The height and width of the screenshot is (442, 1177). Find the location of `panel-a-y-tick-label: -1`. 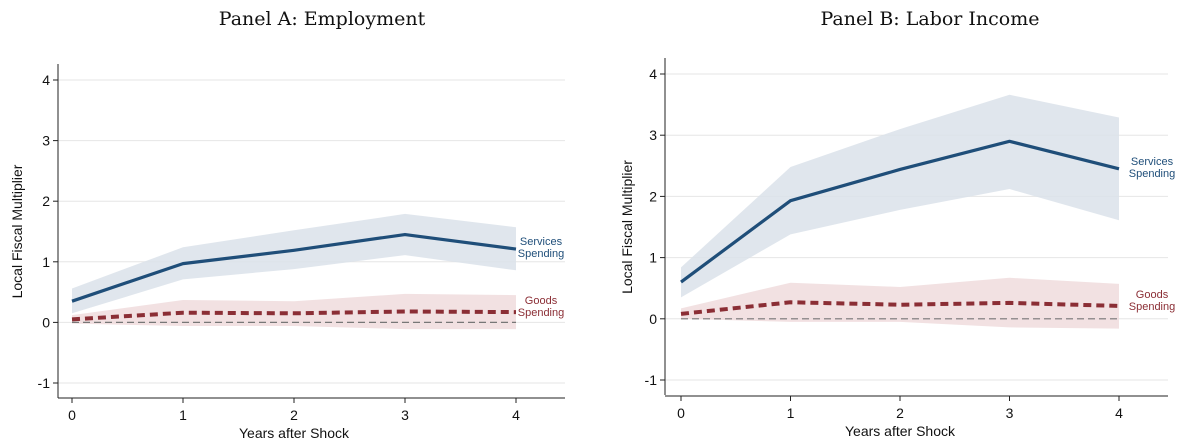

panel-a-y-tick-label: -1 is located at coordinates (44, 383).